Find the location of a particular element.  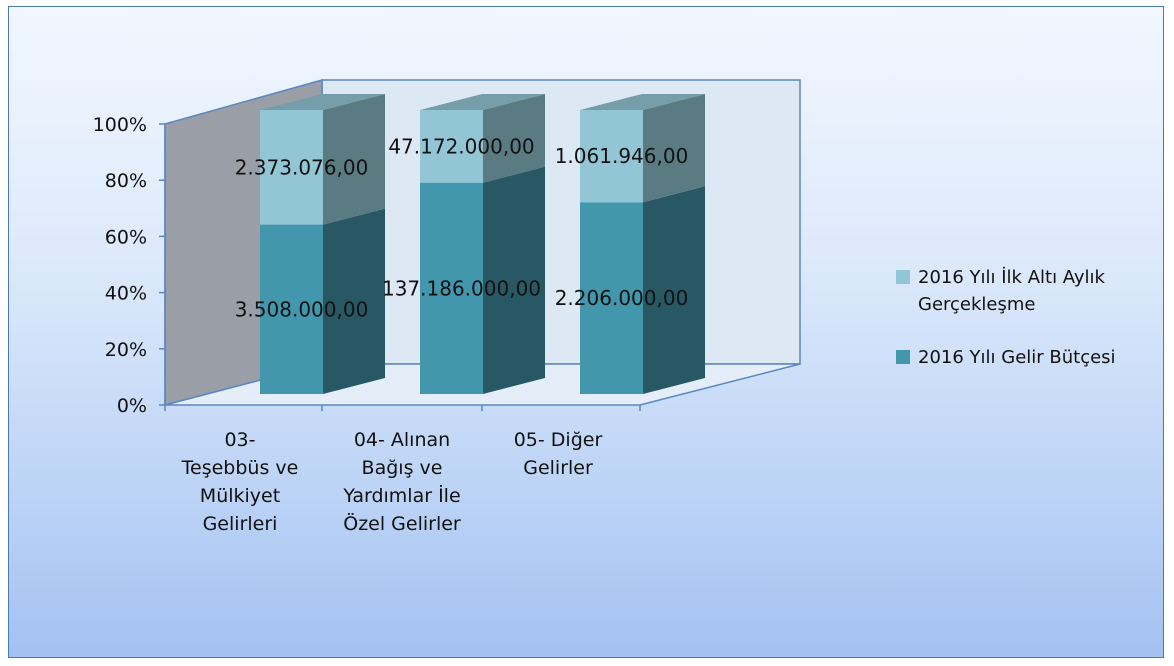

data-label: 3.508.000,00 is located at coordinates (302, 309).